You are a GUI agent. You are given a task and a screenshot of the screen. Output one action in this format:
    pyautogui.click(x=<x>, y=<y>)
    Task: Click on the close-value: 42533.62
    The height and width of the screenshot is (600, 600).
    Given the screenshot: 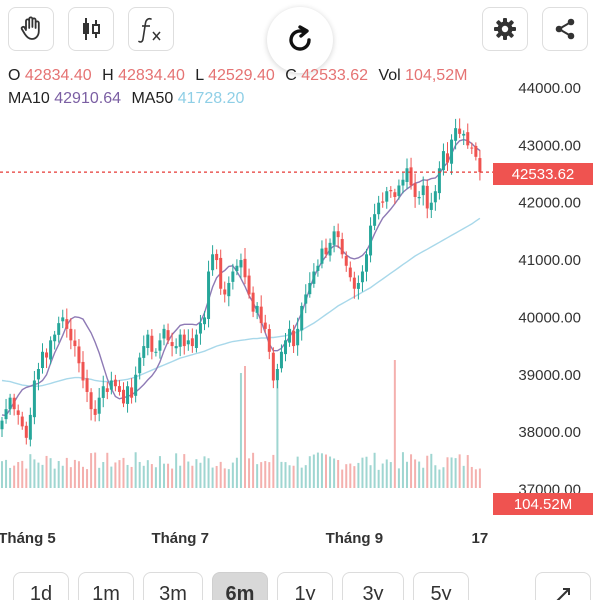 What is the action you would take?
    pyautogui.click(x=334, y=75)
    